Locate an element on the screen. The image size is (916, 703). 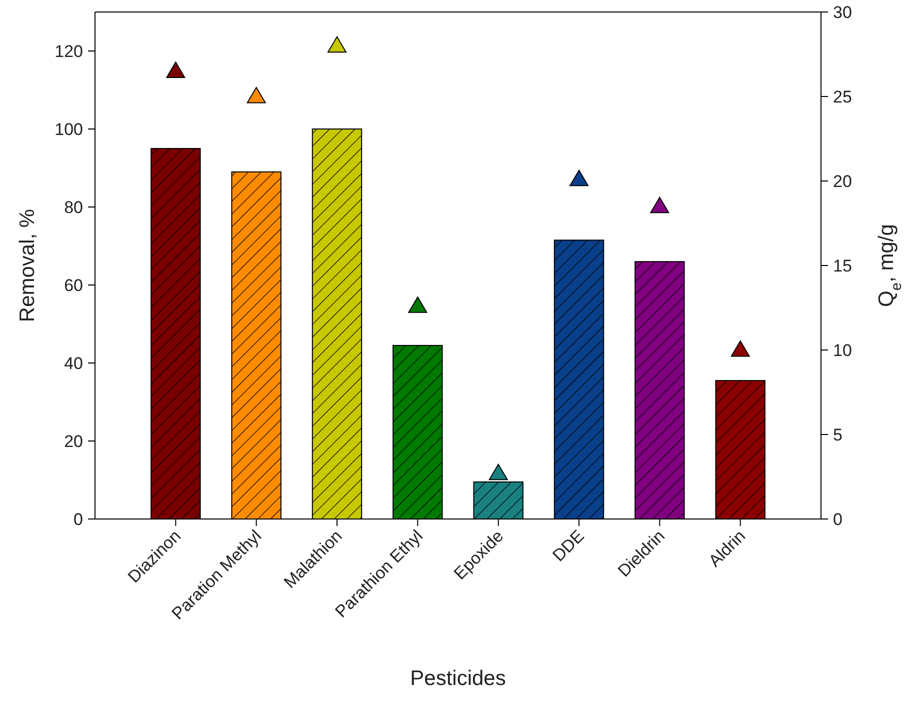
y-tick-label: 100 is located at coordinates (68, 129).